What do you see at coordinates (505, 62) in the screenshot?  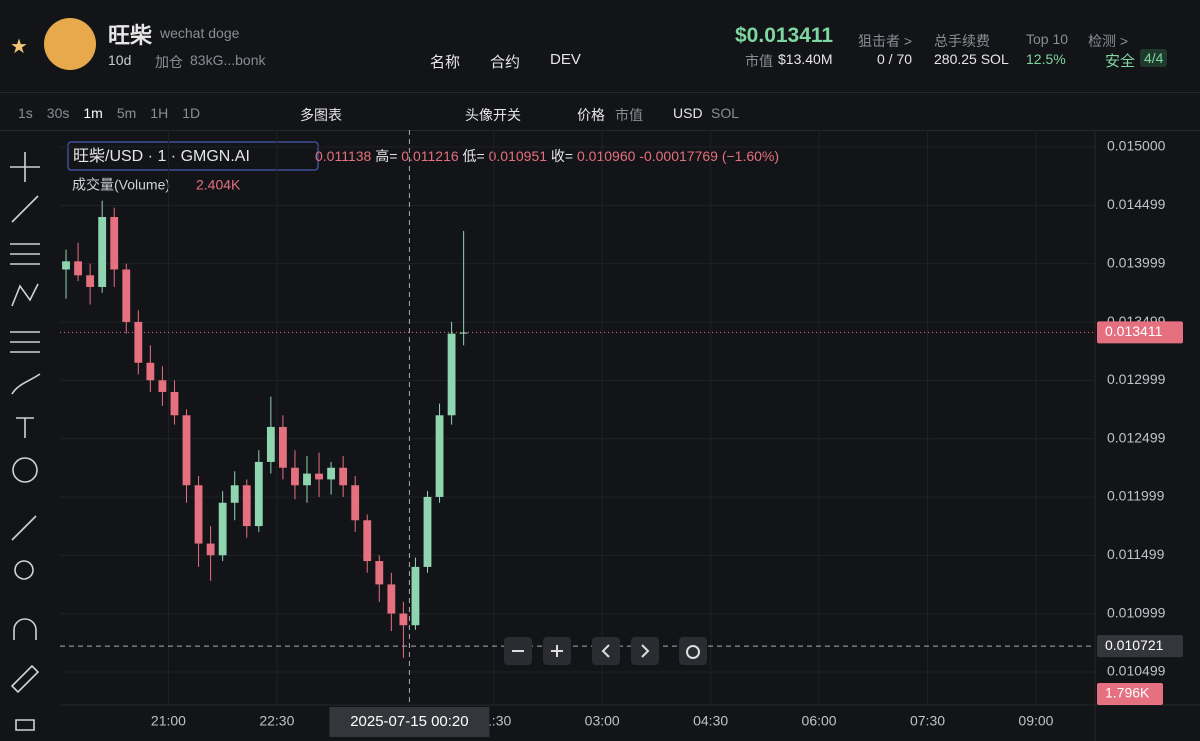 I see `search-contract: 合约` at bounding box center [505, 62].